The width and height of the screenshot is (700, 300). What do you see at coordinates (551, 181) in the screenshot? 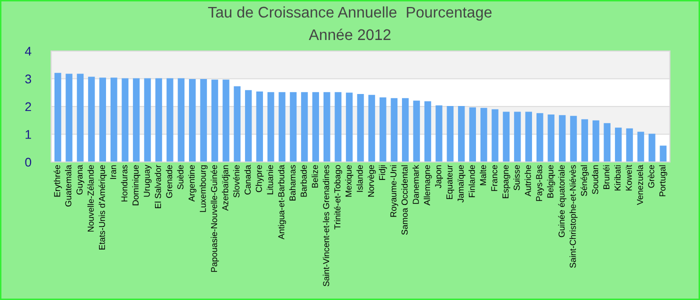
I see `x-tick-label: Belgique` at bounding box center [551, 181].